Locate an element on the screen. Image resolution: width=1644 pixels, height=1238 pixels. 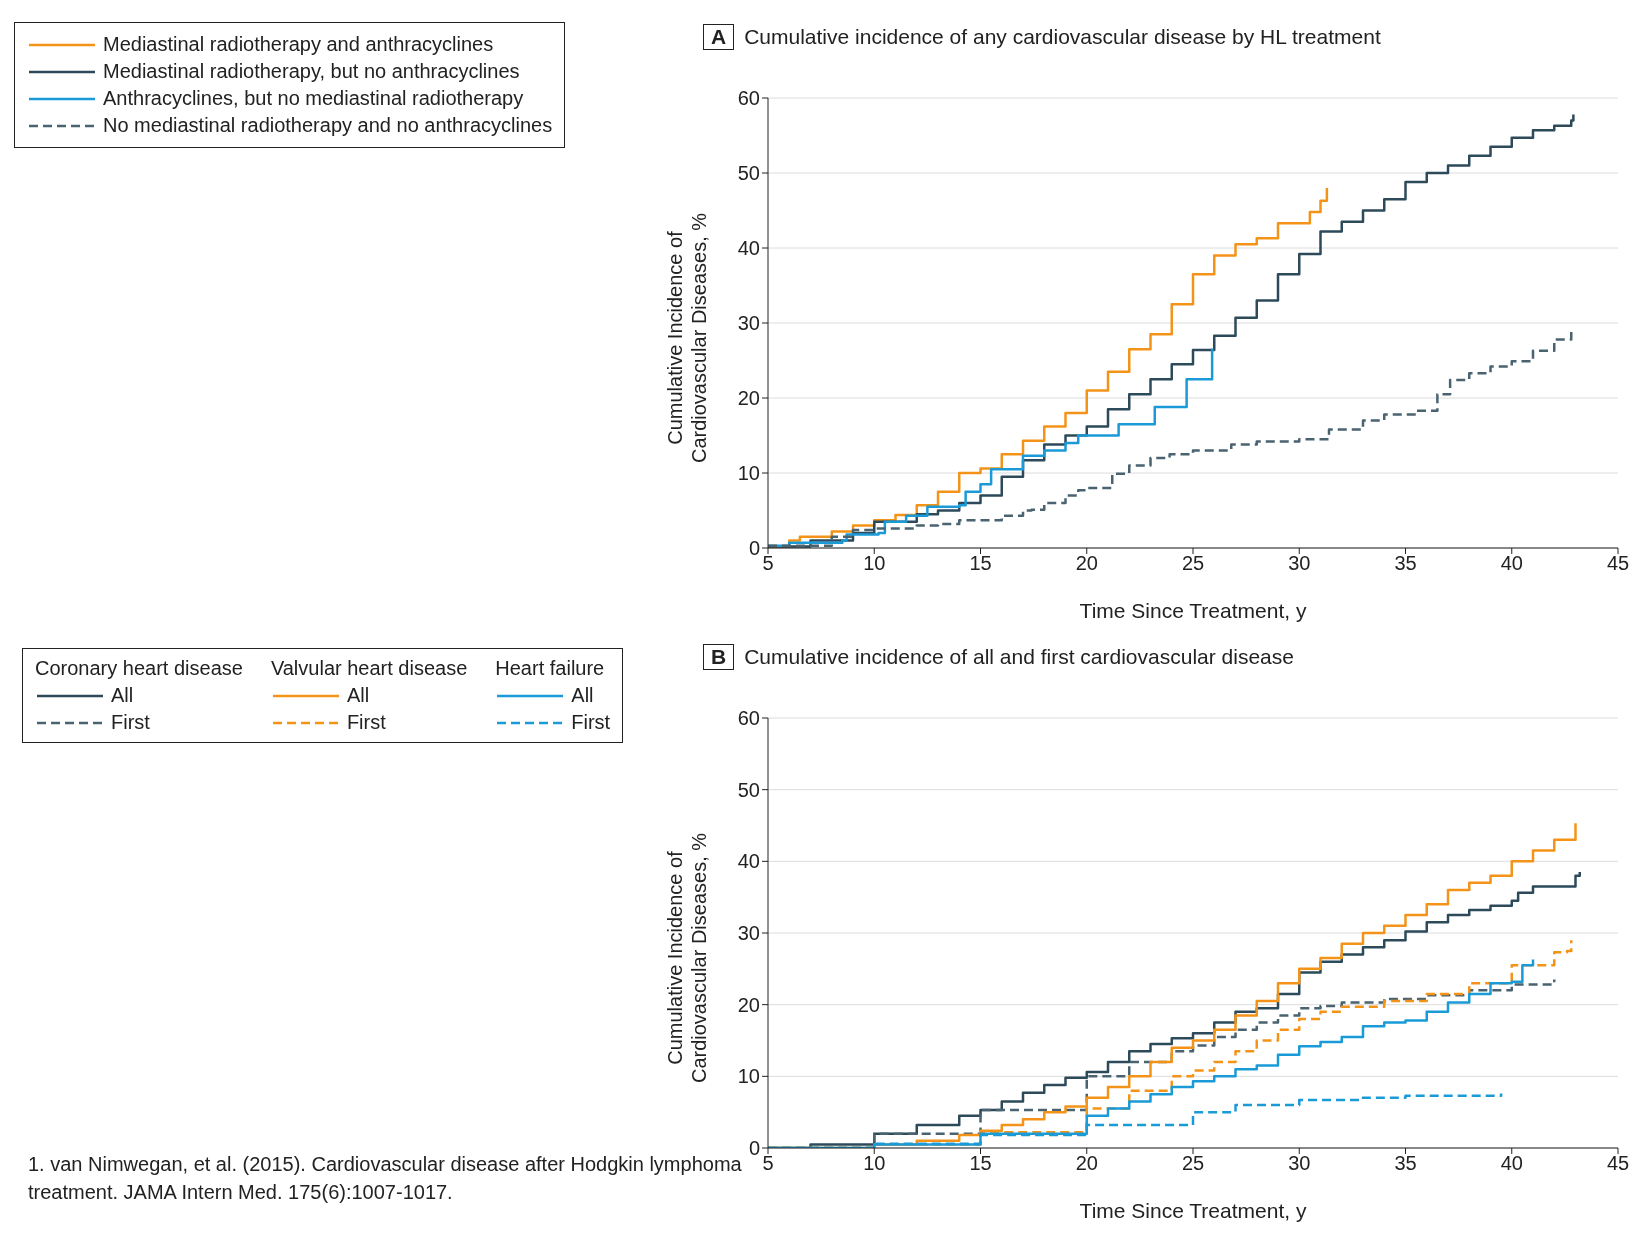
legend-label: Anthracyclines, but no mediastinal radiotherapy is located at coordinates (313, 98).